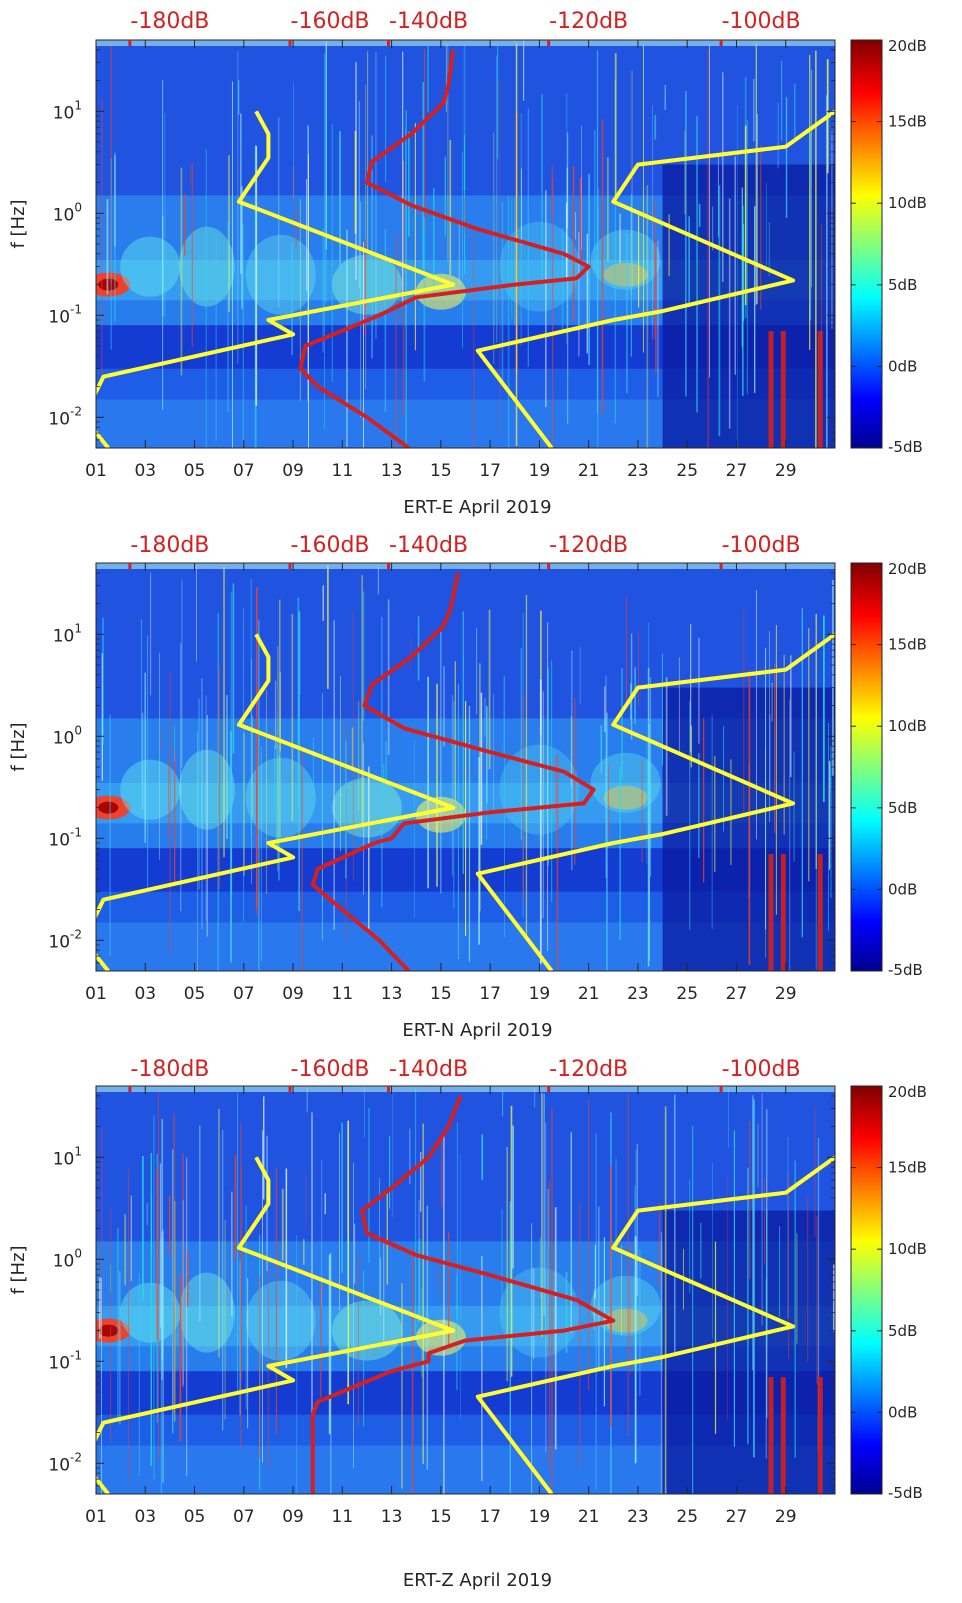 The width and height of the screenshot is (962, 1603). What do you see at coordinates (588, 1069) in the screenshot?
I see `top-db-label: -120dB` at bounding box center [588, 1069].